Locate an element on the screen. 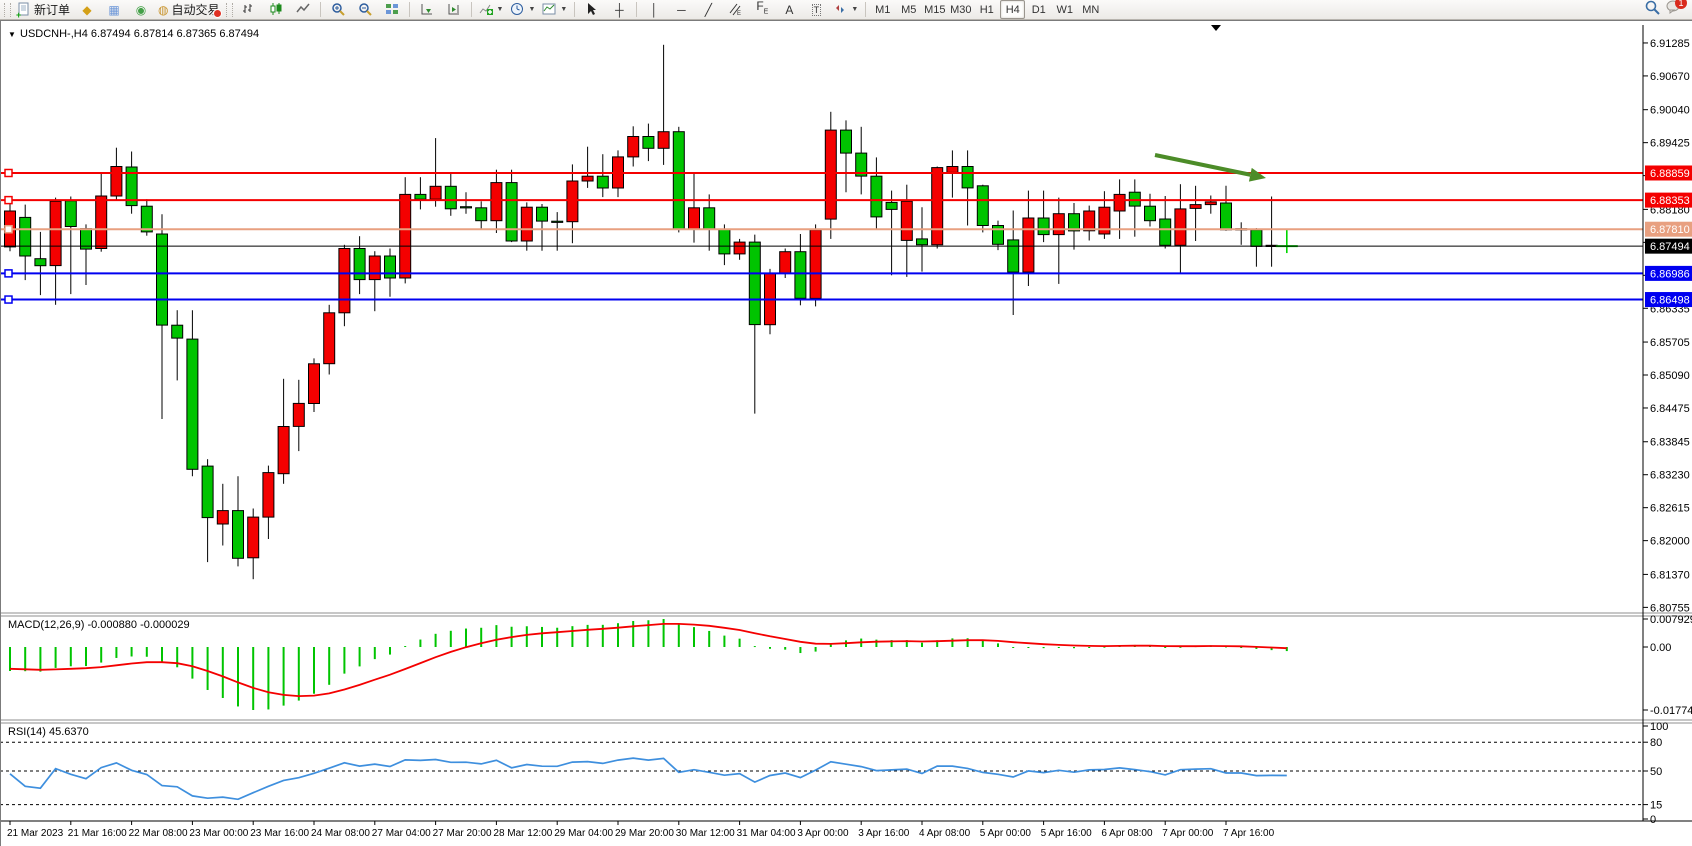 Image resolution: width=1692 pixels, height=846 pixels. periods-button: ▼ is located at coordinates (522, 10).